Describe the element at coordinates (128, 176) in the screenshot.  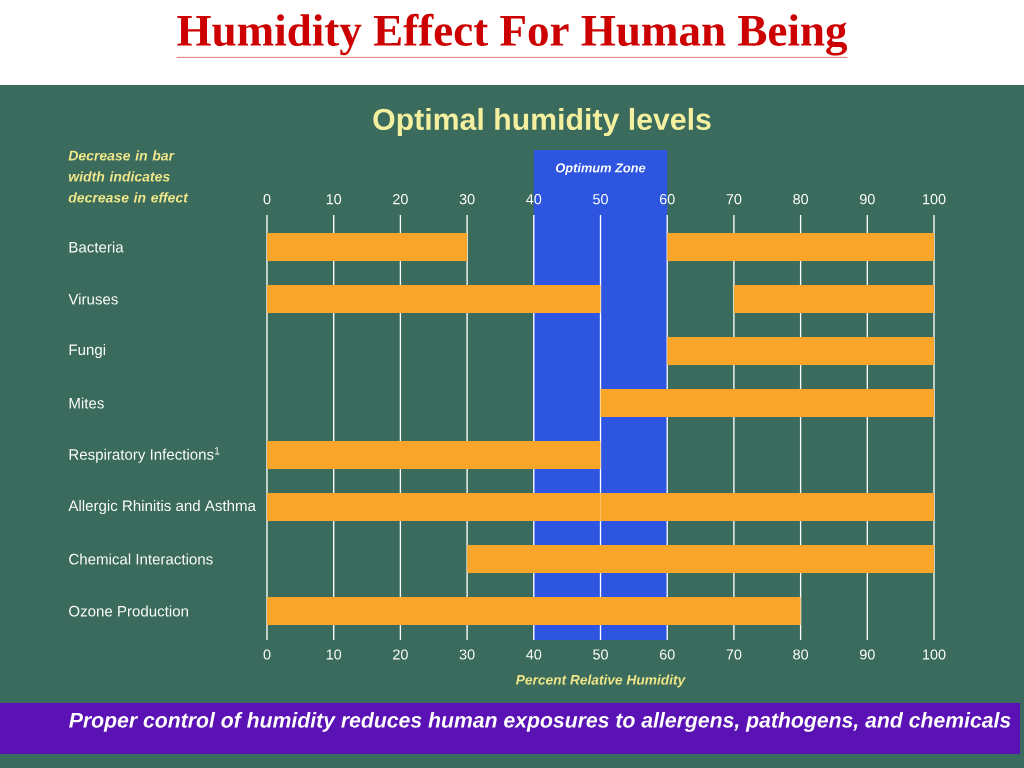
I see `text: Decrease in bar width indicates decrease in effect` at that location.